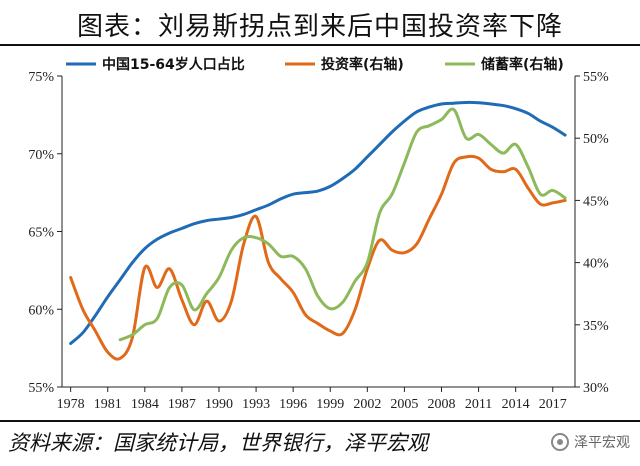  I want to click on x-tick-label: 1978, so click(71, 404).